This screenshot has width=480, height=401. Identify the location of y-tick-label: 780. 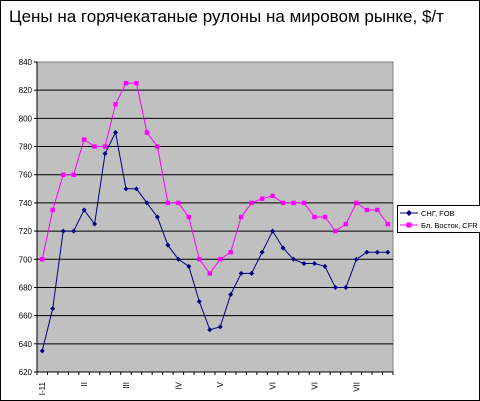
(26, 147).